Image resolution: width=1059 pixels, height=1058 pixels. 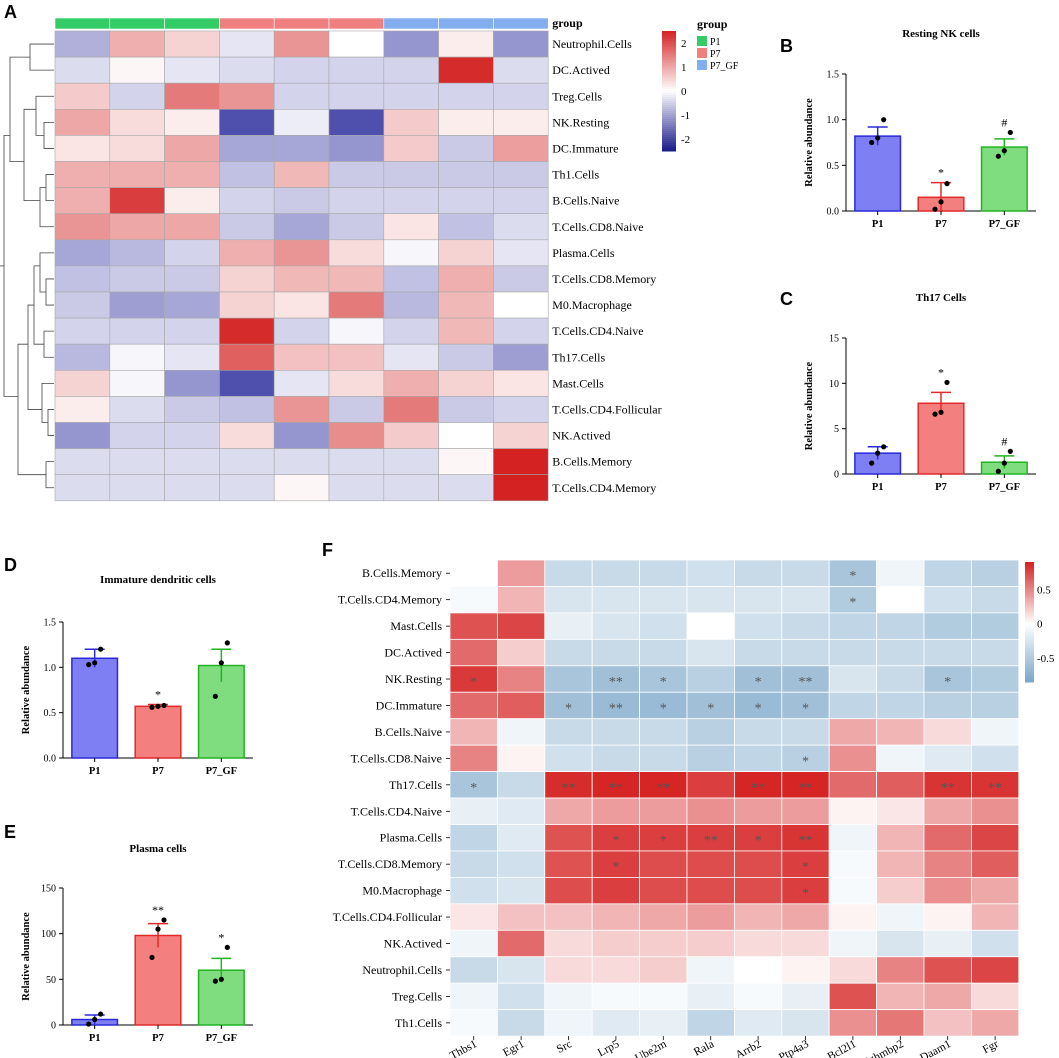 What do you see at coordinates (26, 956) in the screenshot?
I see `y-axis-label: Relative abundance` at bounding box center [26, 956].